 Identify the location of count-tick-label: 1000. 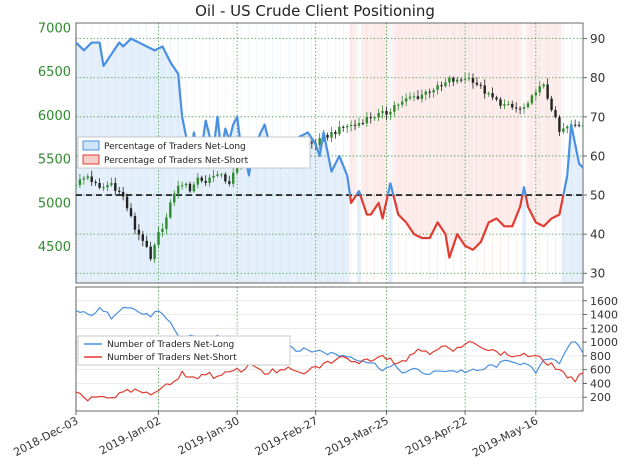
(604, 342).